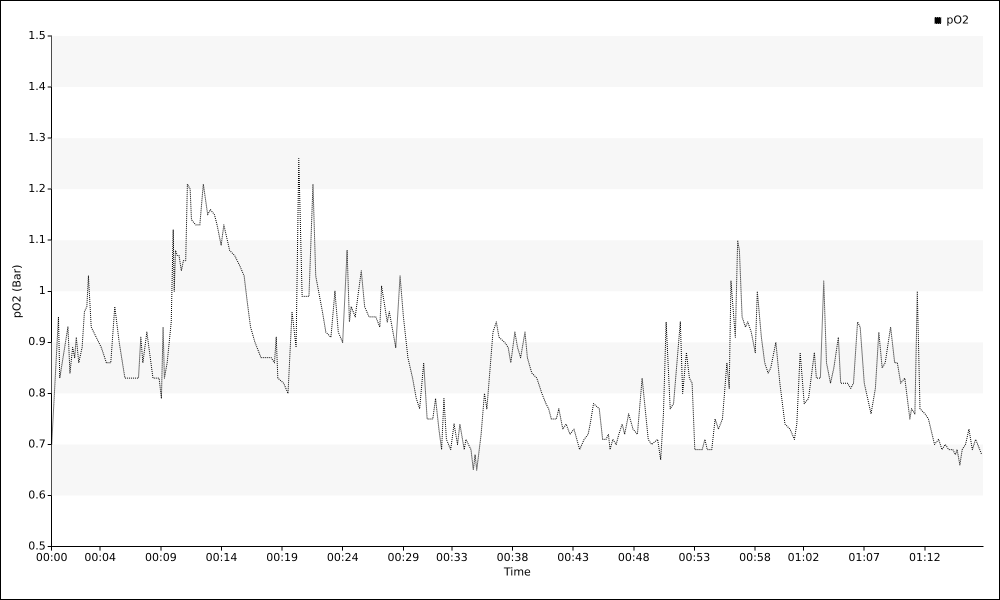  I want to click on y-axis-title: pO2 (Bar), so click(17, 291).